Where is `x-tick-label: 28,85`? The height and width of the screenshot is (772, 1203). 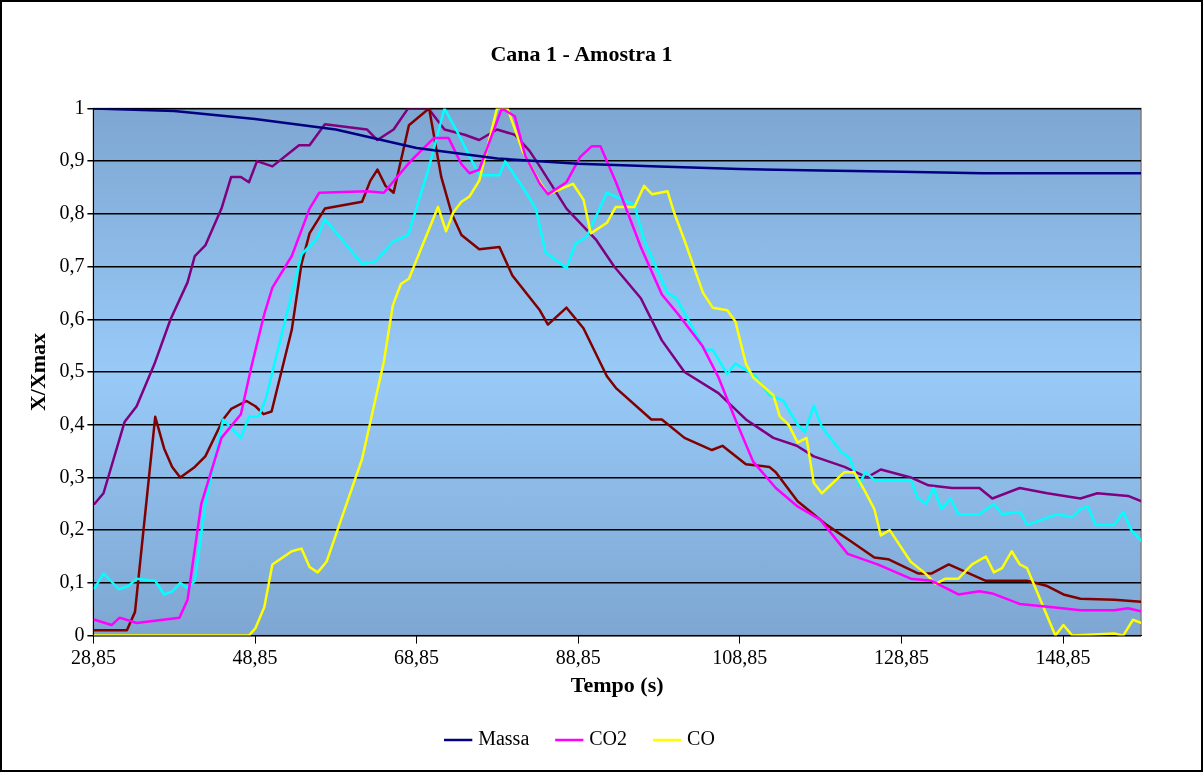 x-tick-label: 28,85 is located at coordinates (93, 656).